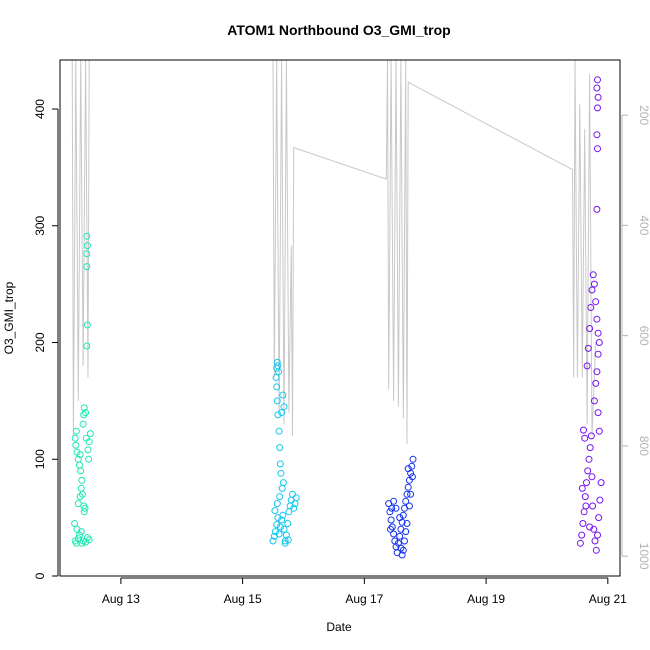 The height and width of the screenshot is (650, 650). I want to click on x-axis-label: Date, so click(339, 627).